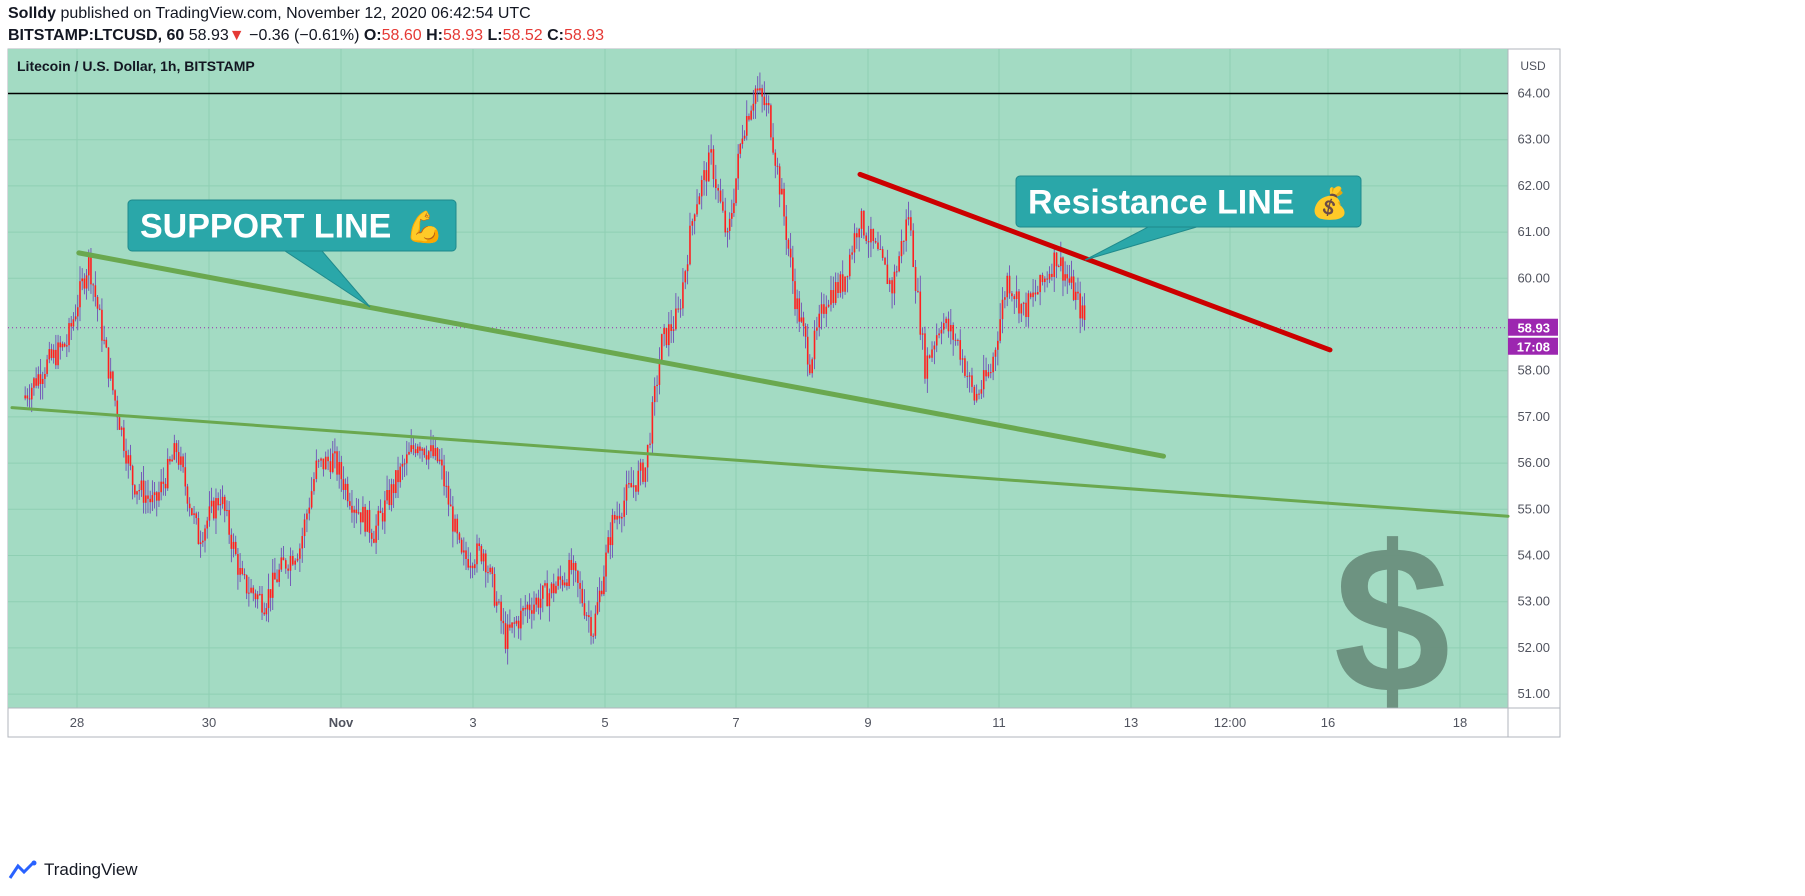  Describe the element at coordinates (1230, 722) in the screenshot. I see `time-tick-label: 12:00` at that location.